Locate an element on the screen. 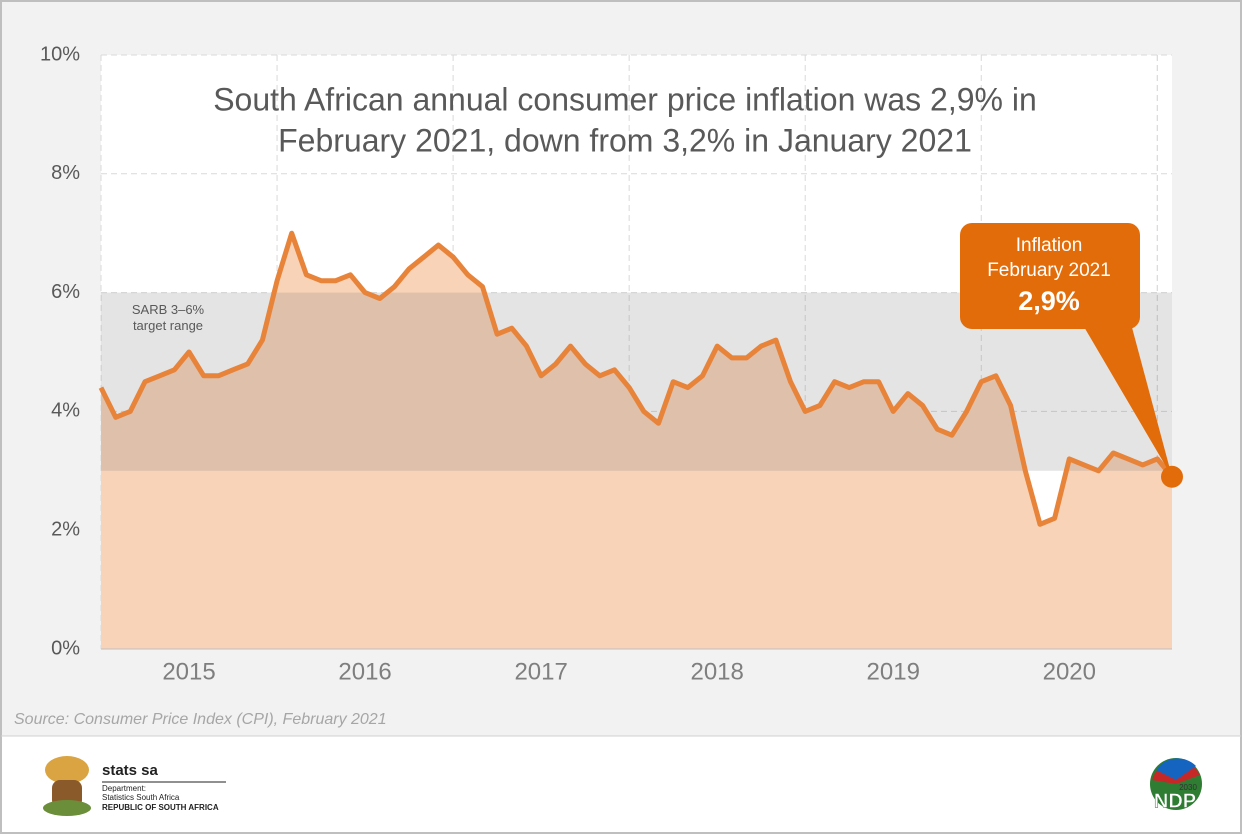 The width and height of the screenshot is (1242, 839). x-tick-label: 2019 is located at coordinates (893, 671).